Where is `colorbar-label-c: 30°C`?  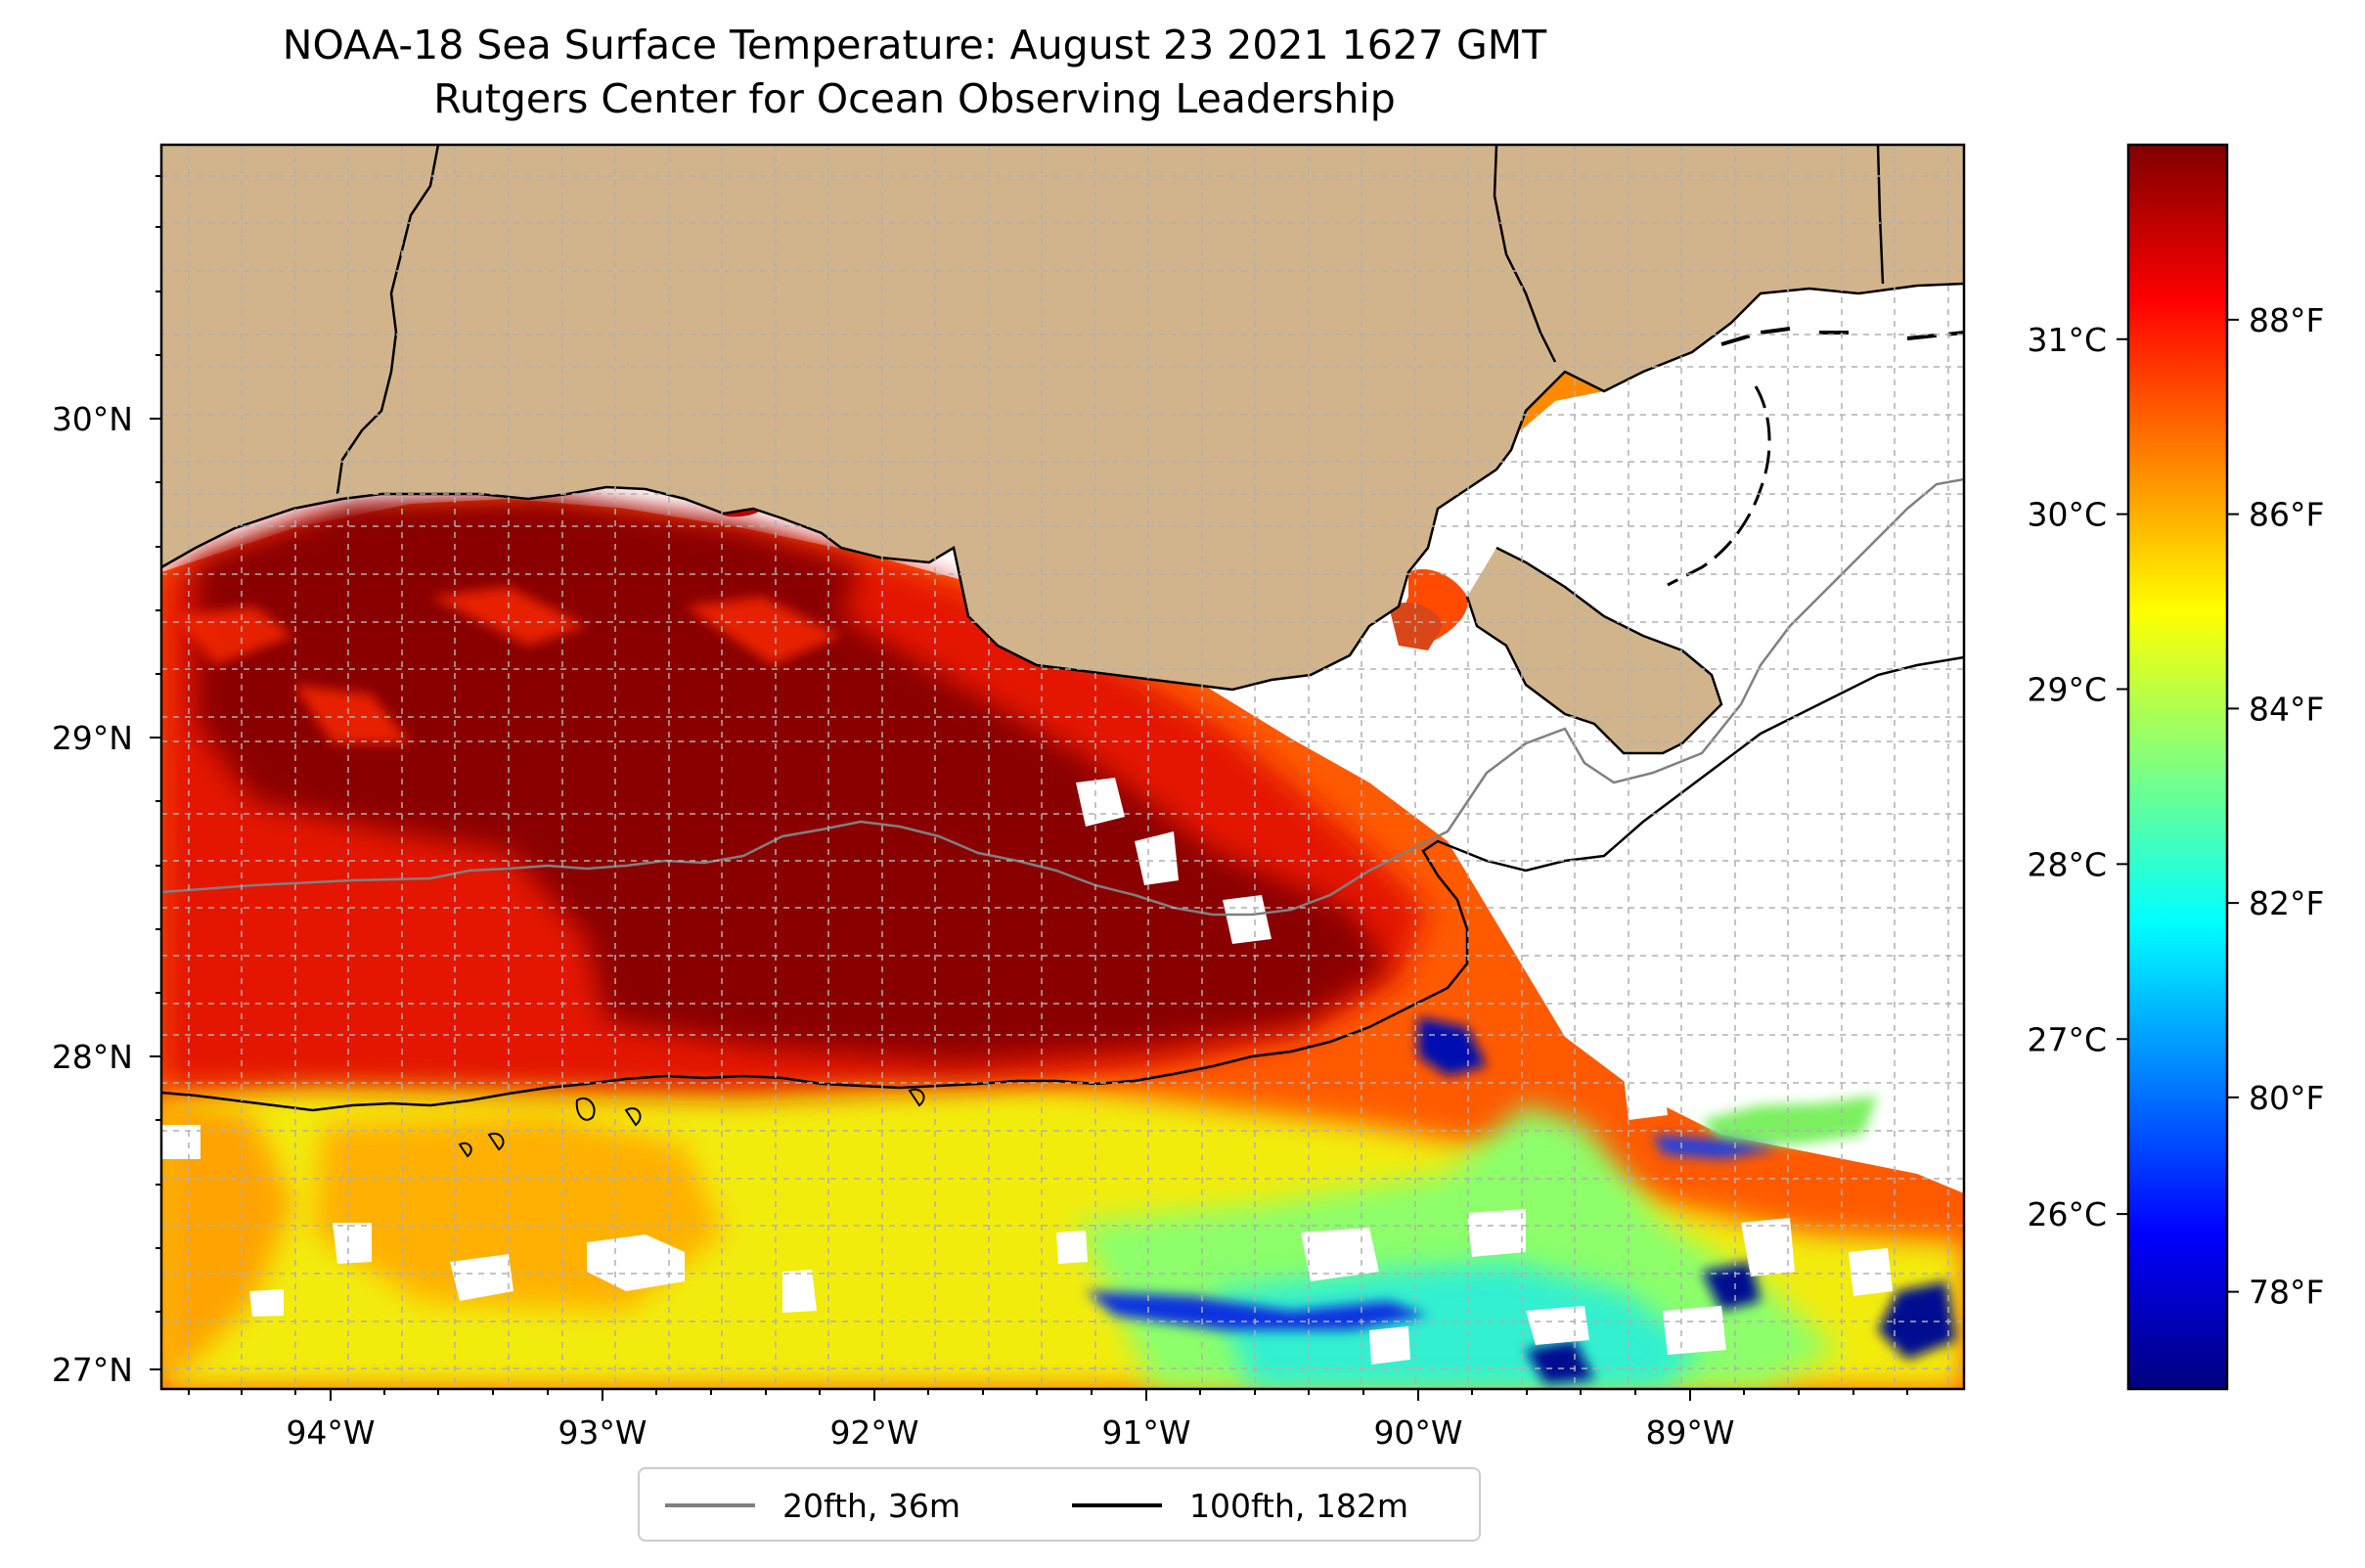
colorbar-label-c: 30°C is located at coordinates (2067, 515).